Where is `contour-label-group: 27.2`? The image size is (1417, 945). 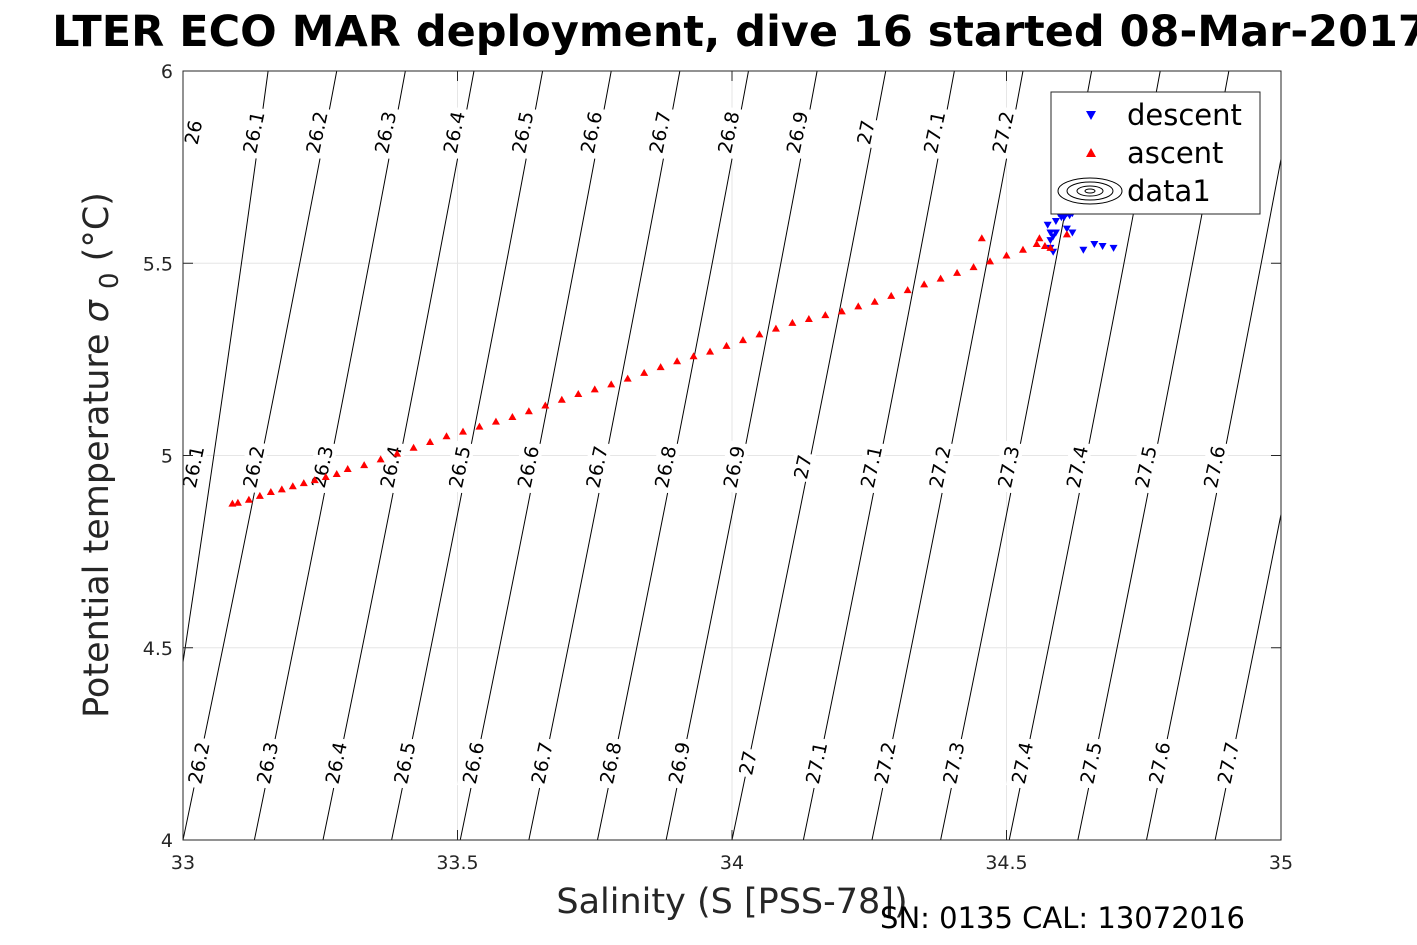
contour-label-group: 27.2 is located at coordinates (1002, 132).